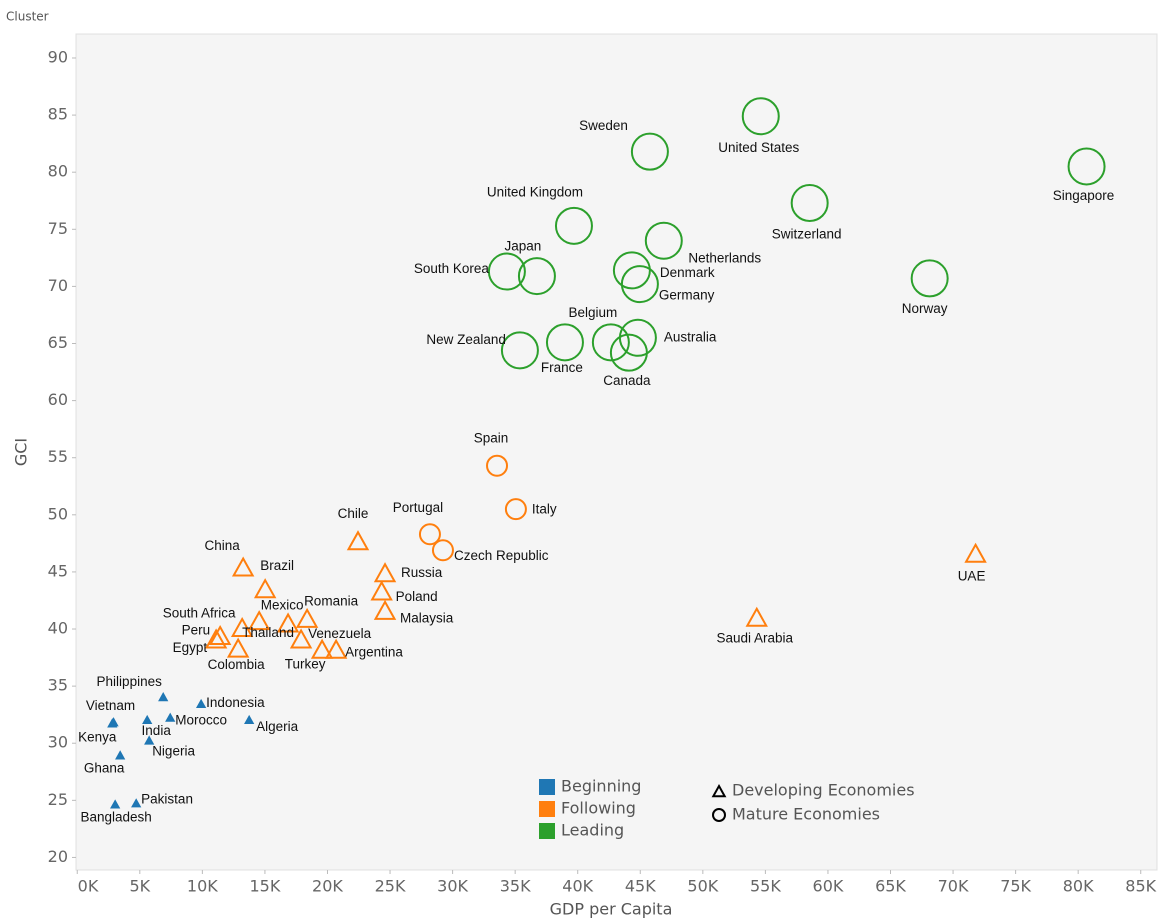 The width and height of the screenshot is (1163, 920). Describe the element at coordinates (21, 452) in the screenshot. I see `y-axis-title: GCI` at that location.